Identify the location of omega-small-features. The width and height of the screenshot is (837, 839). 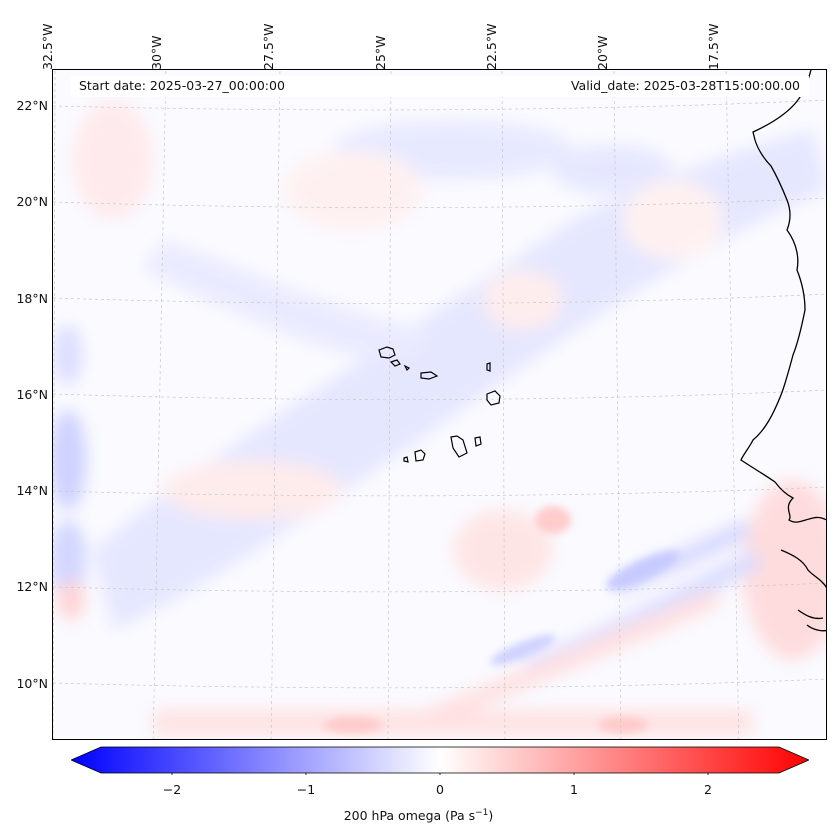
(501, 619).